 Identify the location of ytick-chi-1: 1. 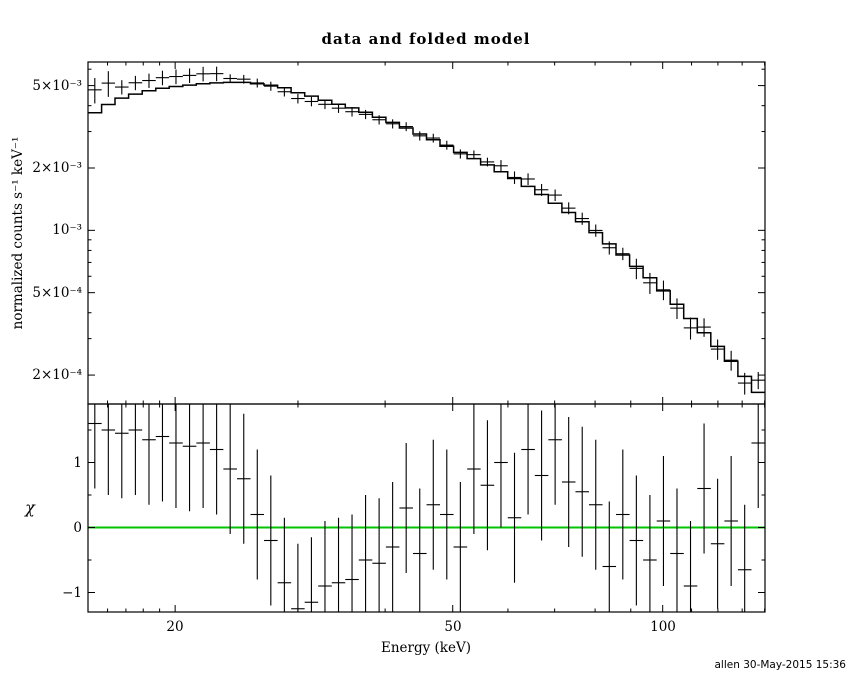
(77, 463).